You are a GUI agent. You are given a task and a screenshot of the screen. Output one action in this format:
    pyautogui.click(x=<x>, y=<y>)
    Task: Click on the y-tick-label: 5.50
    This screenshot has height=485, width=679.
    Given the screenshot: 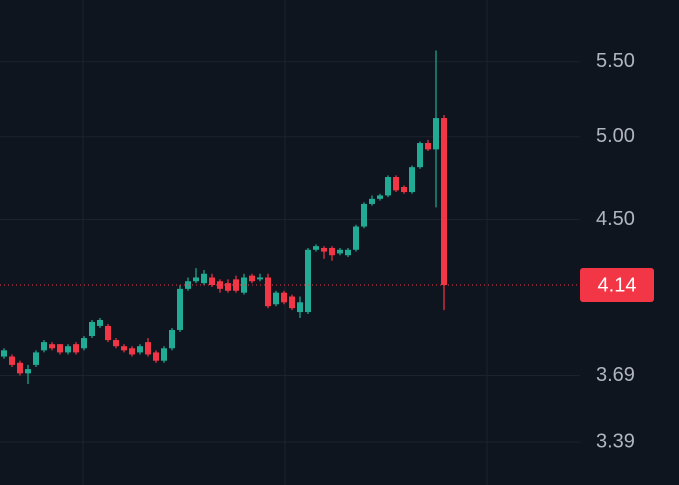 What is the action you would take?
    pyautogui.click(x=615, y=61)
    